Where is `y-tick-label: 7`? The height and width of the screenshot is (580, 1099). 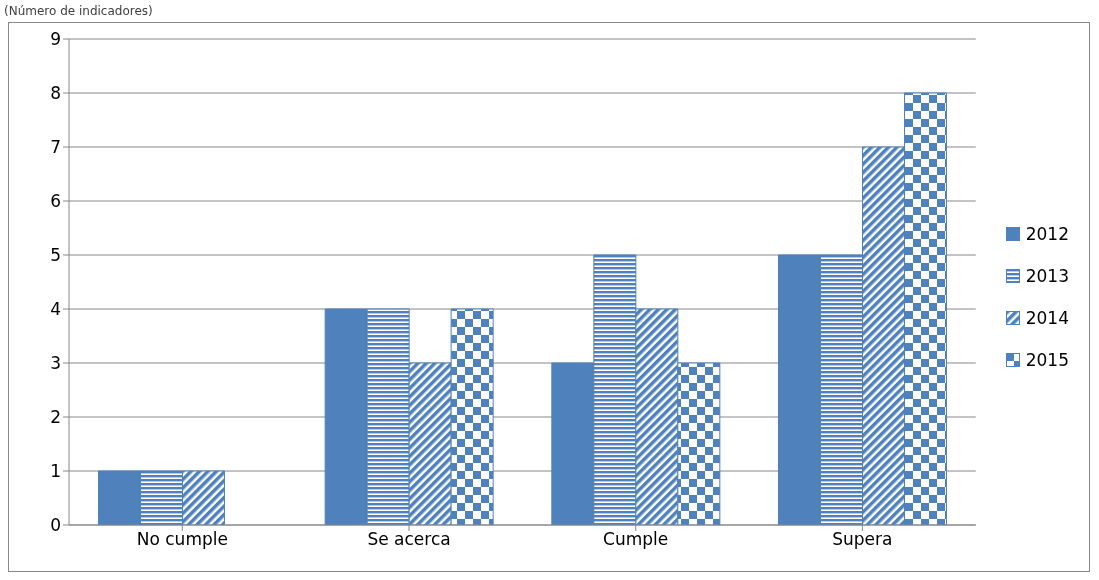 y-tick-label: 7 is located at coordinates (55, 147).